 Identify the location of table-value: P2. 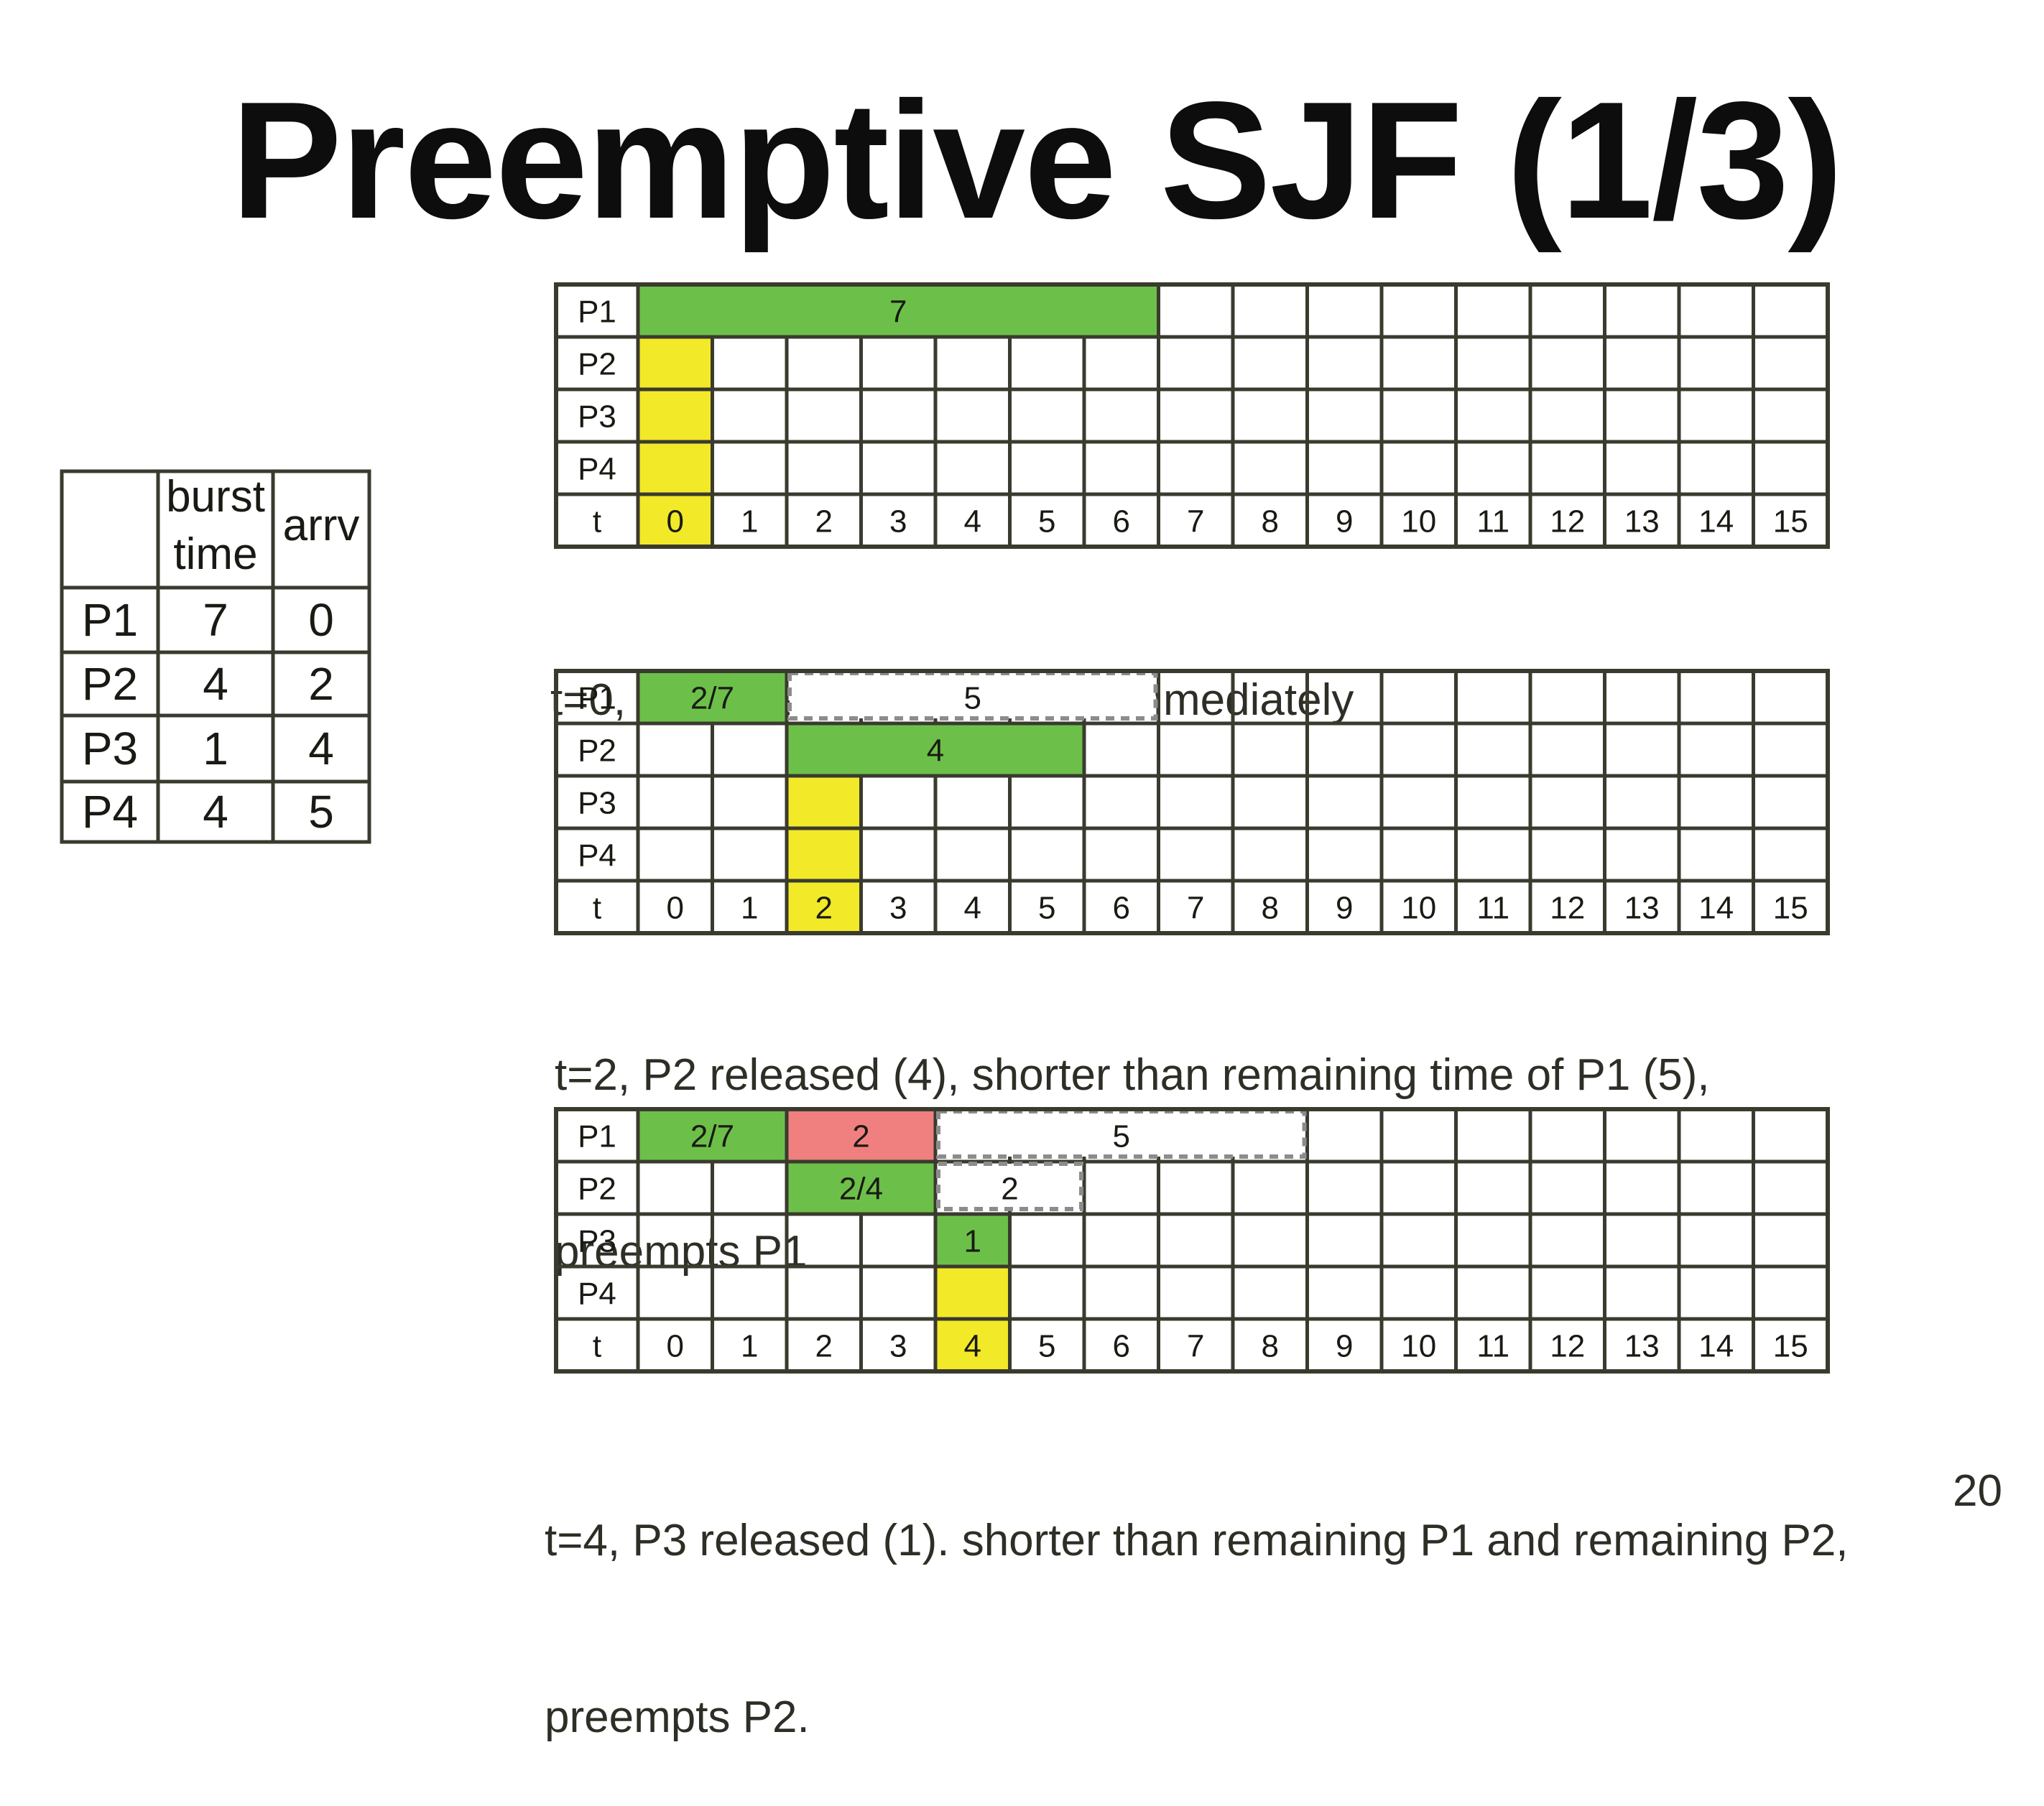
(110, 684).